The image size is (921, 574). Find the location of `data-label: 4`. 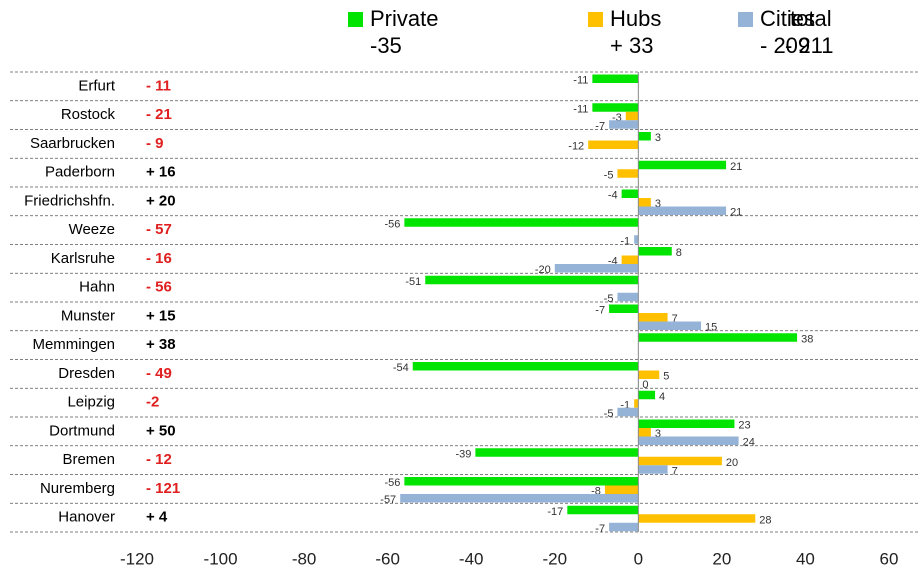

data-label: 4 is located at coordinates (662, 397).